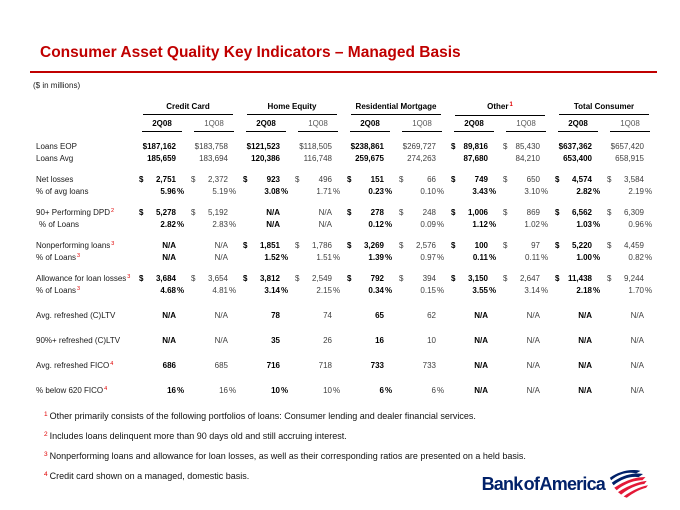 Image resolution: width=680 pixels, height=510 pixels. Describe the element at coordinates (370, 213) in the screenshot. I see `table-cell: $278` at that location.